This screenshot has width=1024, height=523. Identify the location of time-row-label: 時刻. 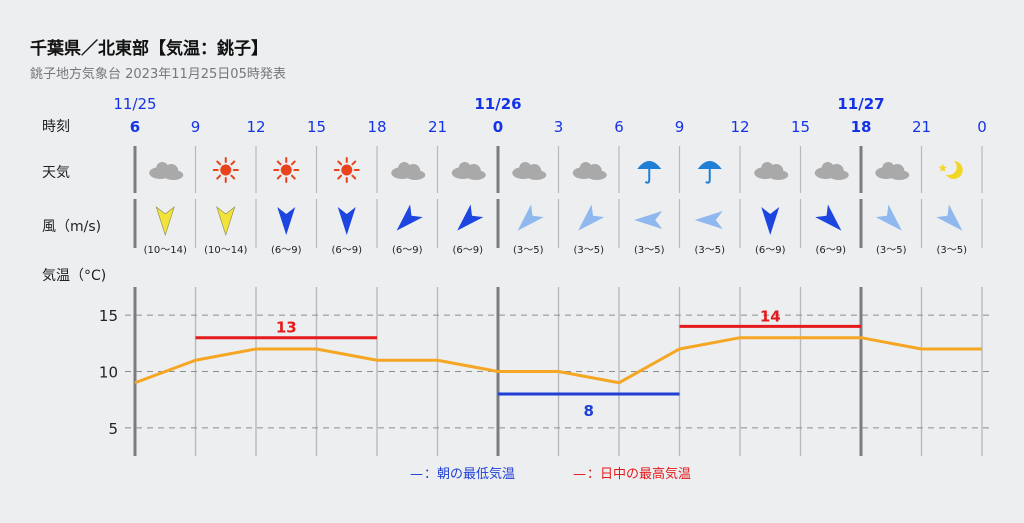
(56, 127).